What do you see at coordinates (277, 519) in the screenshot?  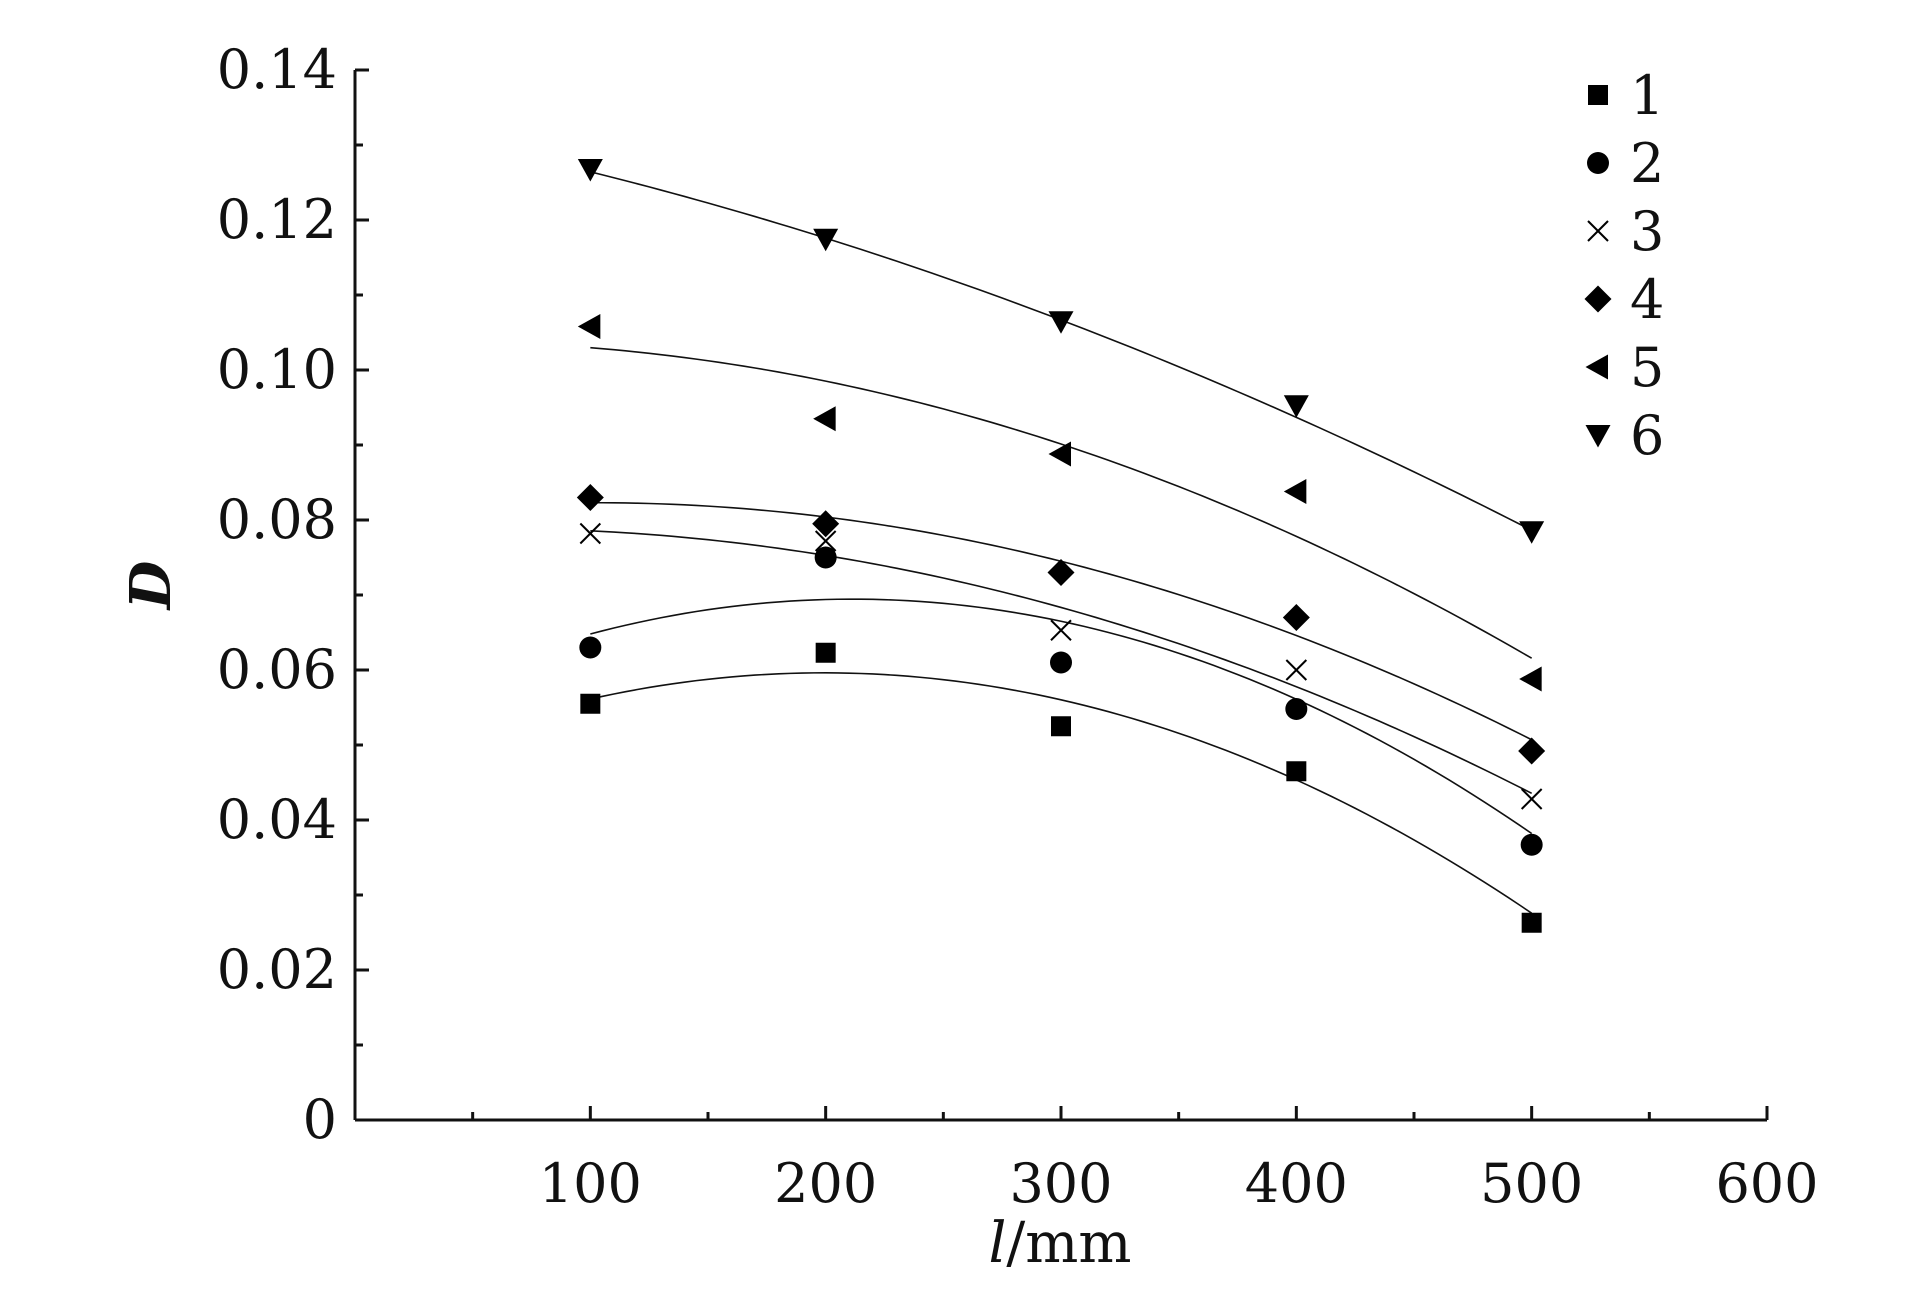 I see `y-tick-label: 0.08` at bounding box center [277, 519].